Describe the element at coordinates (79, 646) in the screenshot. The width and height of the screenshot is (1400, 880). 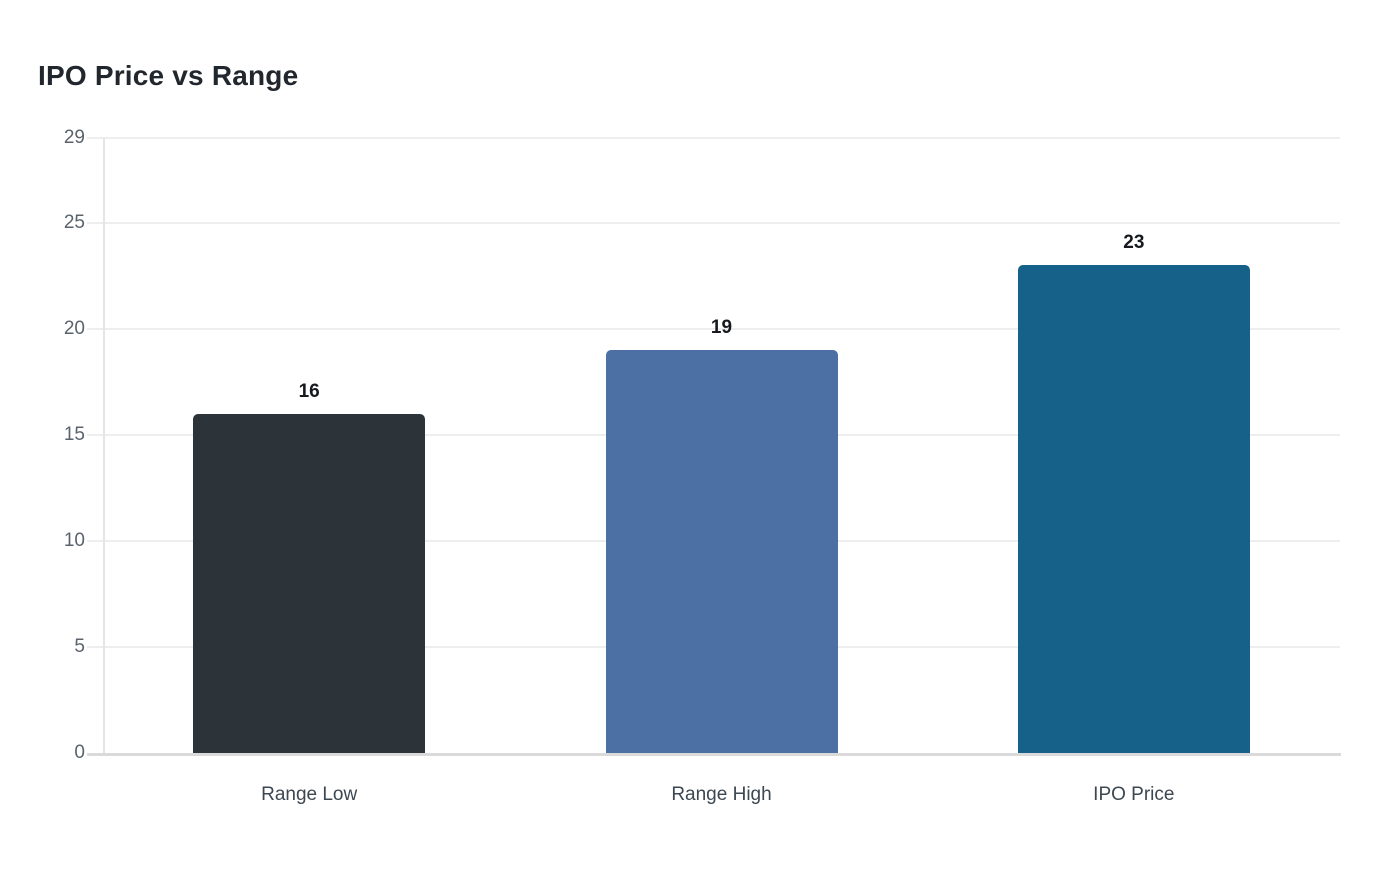
I see `y-tick-label: 5` at that location.